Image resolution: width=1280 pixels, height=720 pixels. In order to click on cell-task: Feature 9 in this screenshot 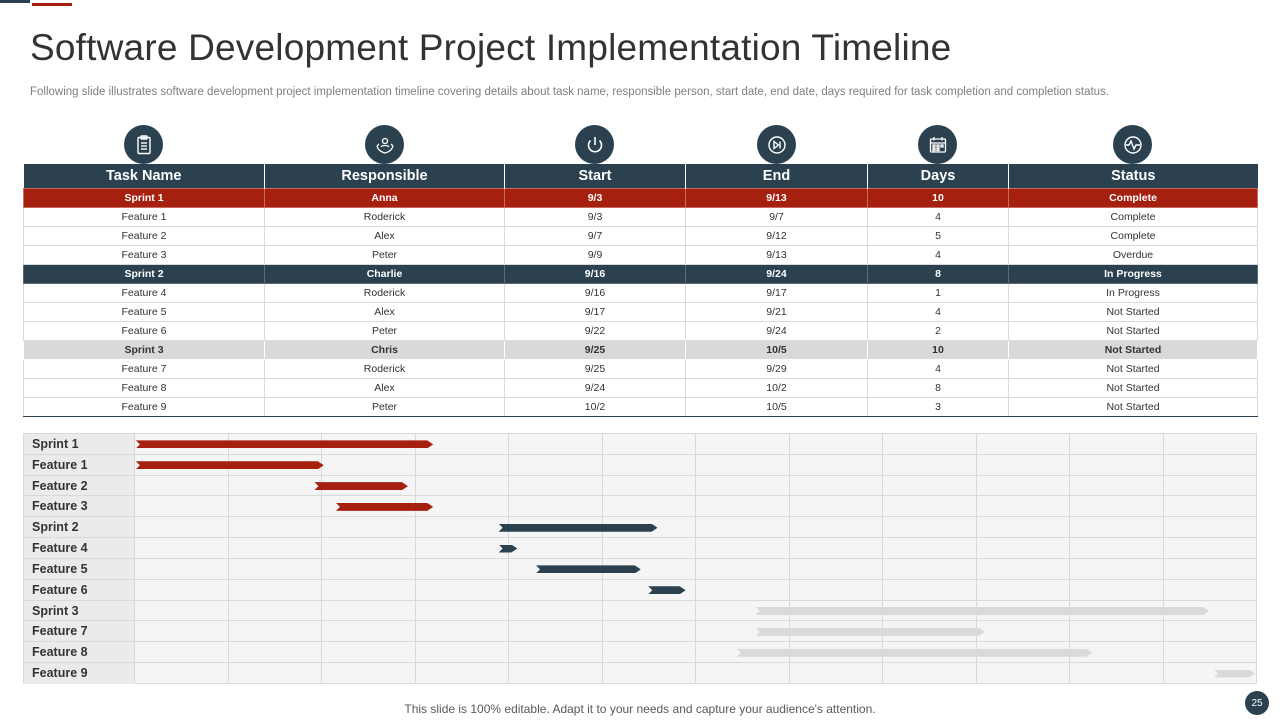, I will do `click(144, 406)`.